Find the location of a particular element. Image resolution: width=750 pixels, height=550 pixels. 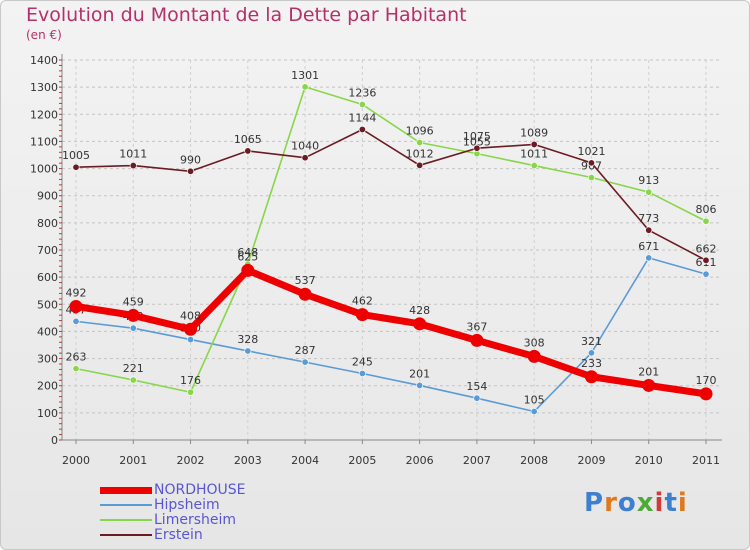

data-label-nordhouse: 170 is located at coordinates (706, 380).